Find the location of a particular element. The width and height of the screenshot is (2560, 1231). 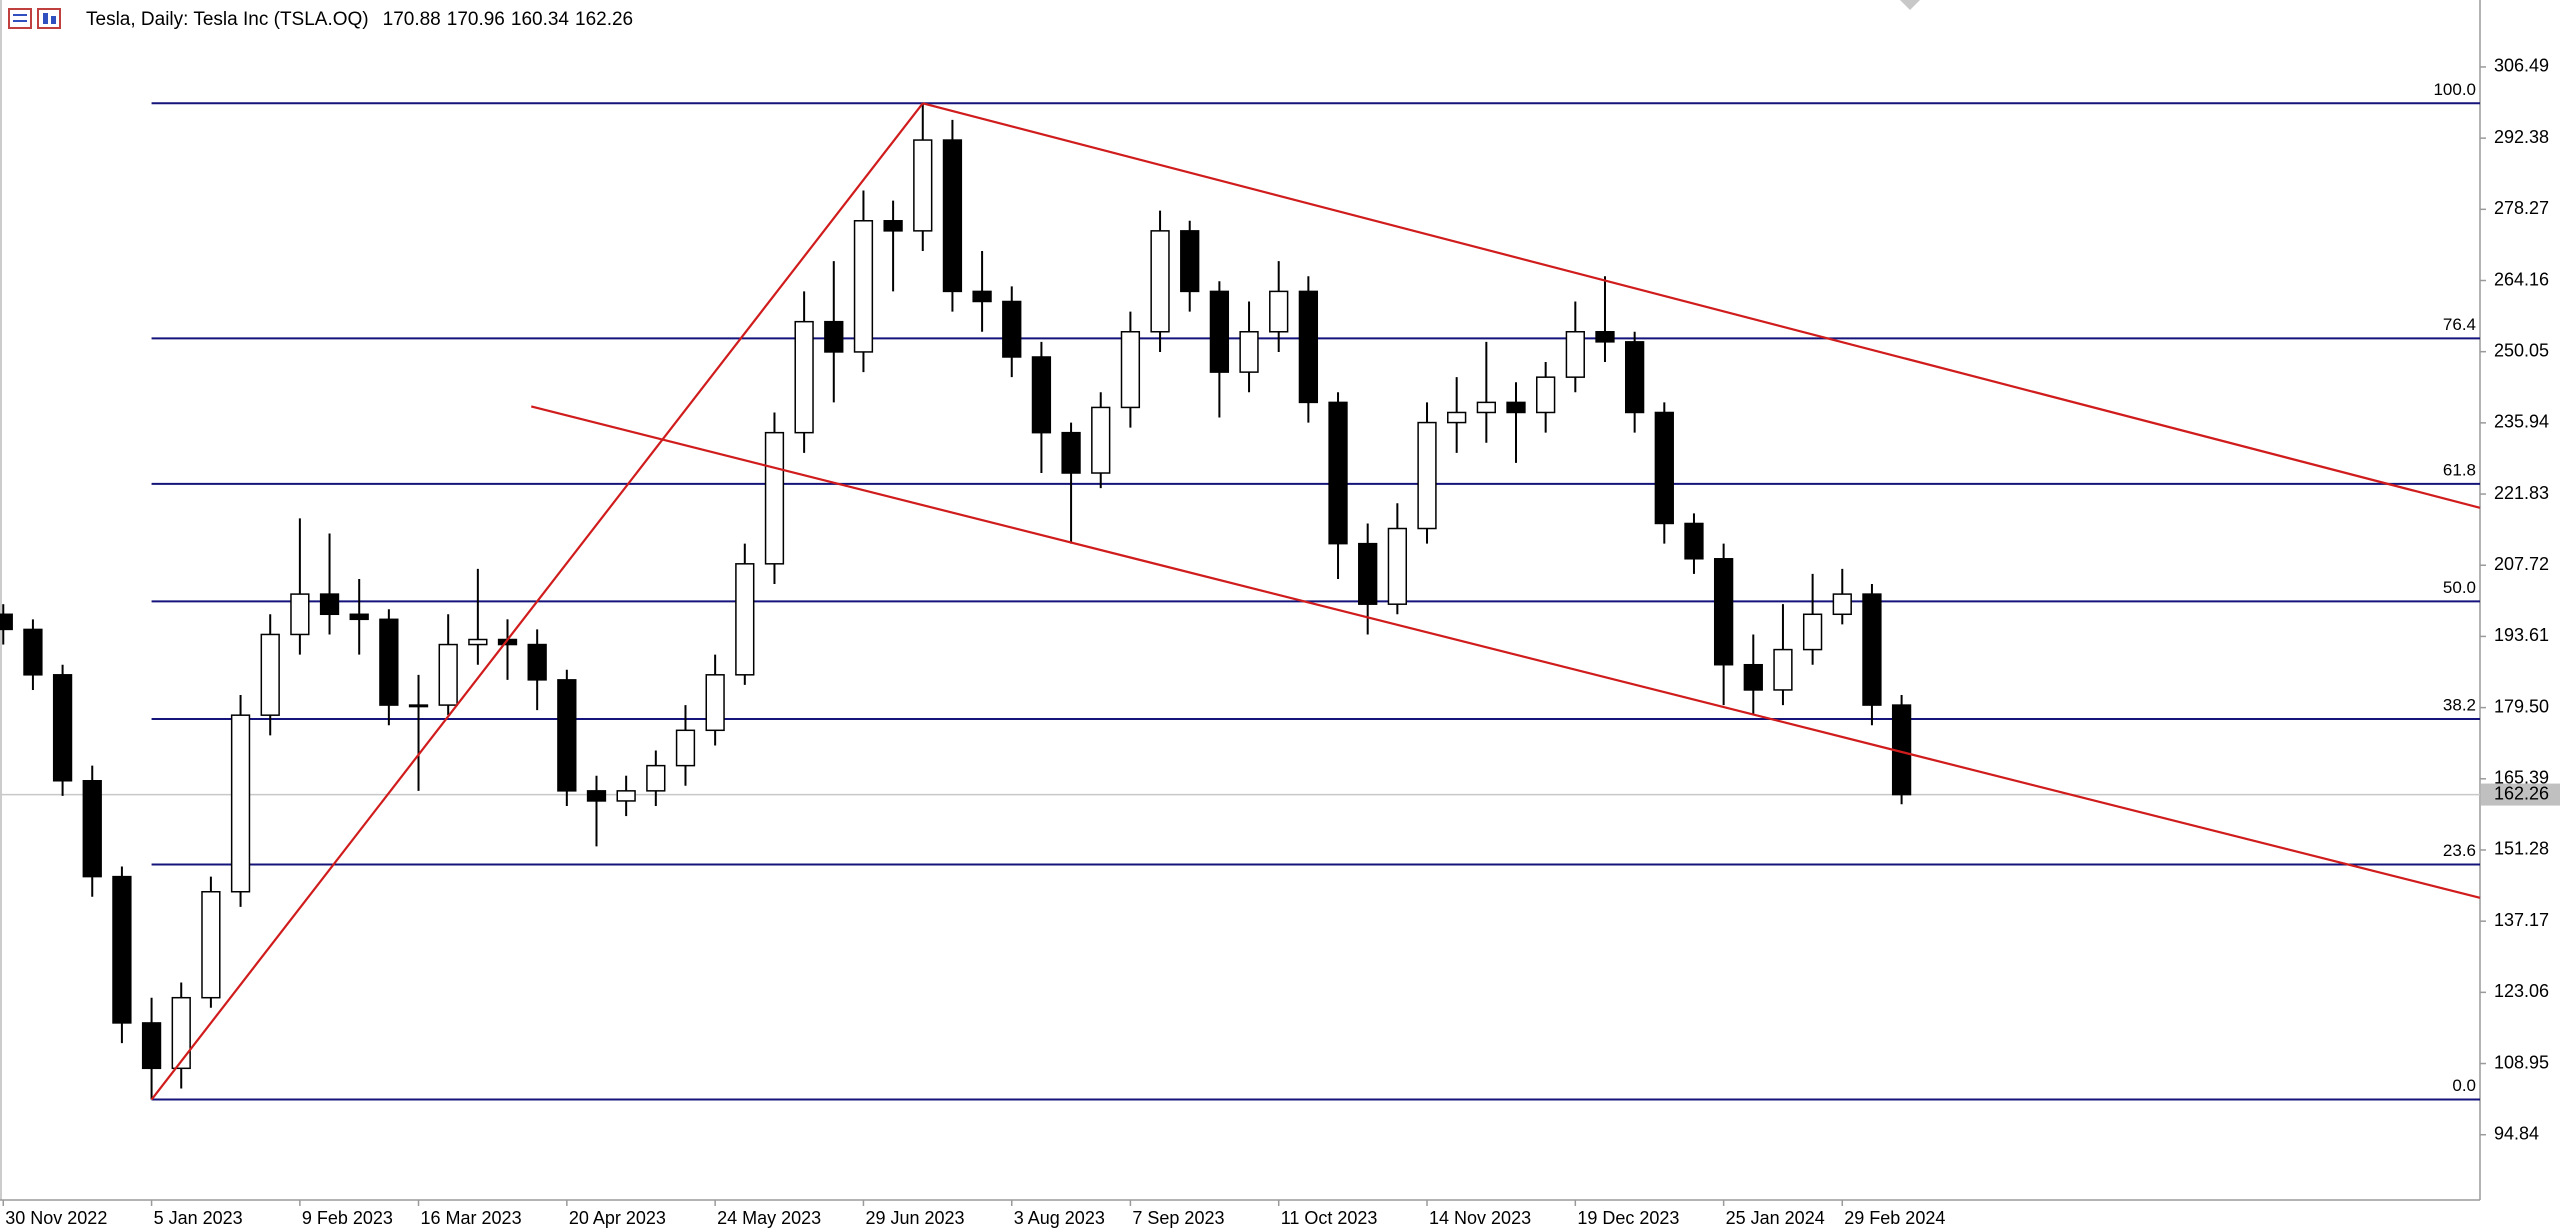

x-tick-label: 3 Aug 2023 is located at coordinates (1059, 1218).